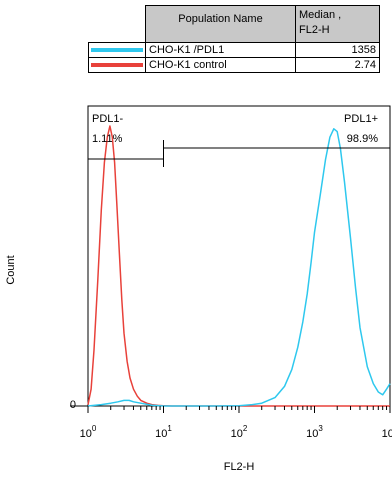  Describe the element at coordinates (387, 432) in the screenshot. I see `x-tick-label: 104` at that location.